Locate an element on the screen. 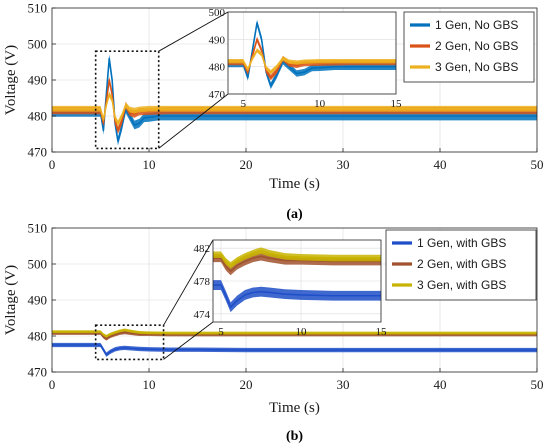 Image resolution: width=550 pixels, height=447 pixels. panel-a-inset-series-3-series-group is located at coordinates (312, 61).